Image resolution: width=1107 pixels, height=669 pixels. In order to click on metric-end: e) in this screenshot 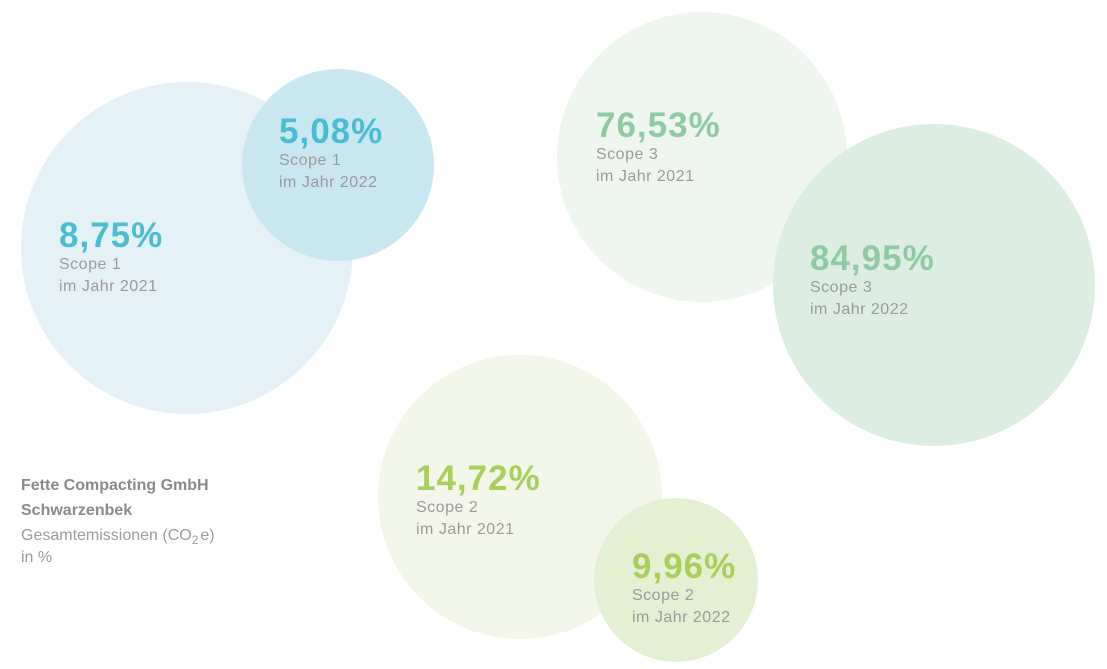, I will do `click(207, 535)`.